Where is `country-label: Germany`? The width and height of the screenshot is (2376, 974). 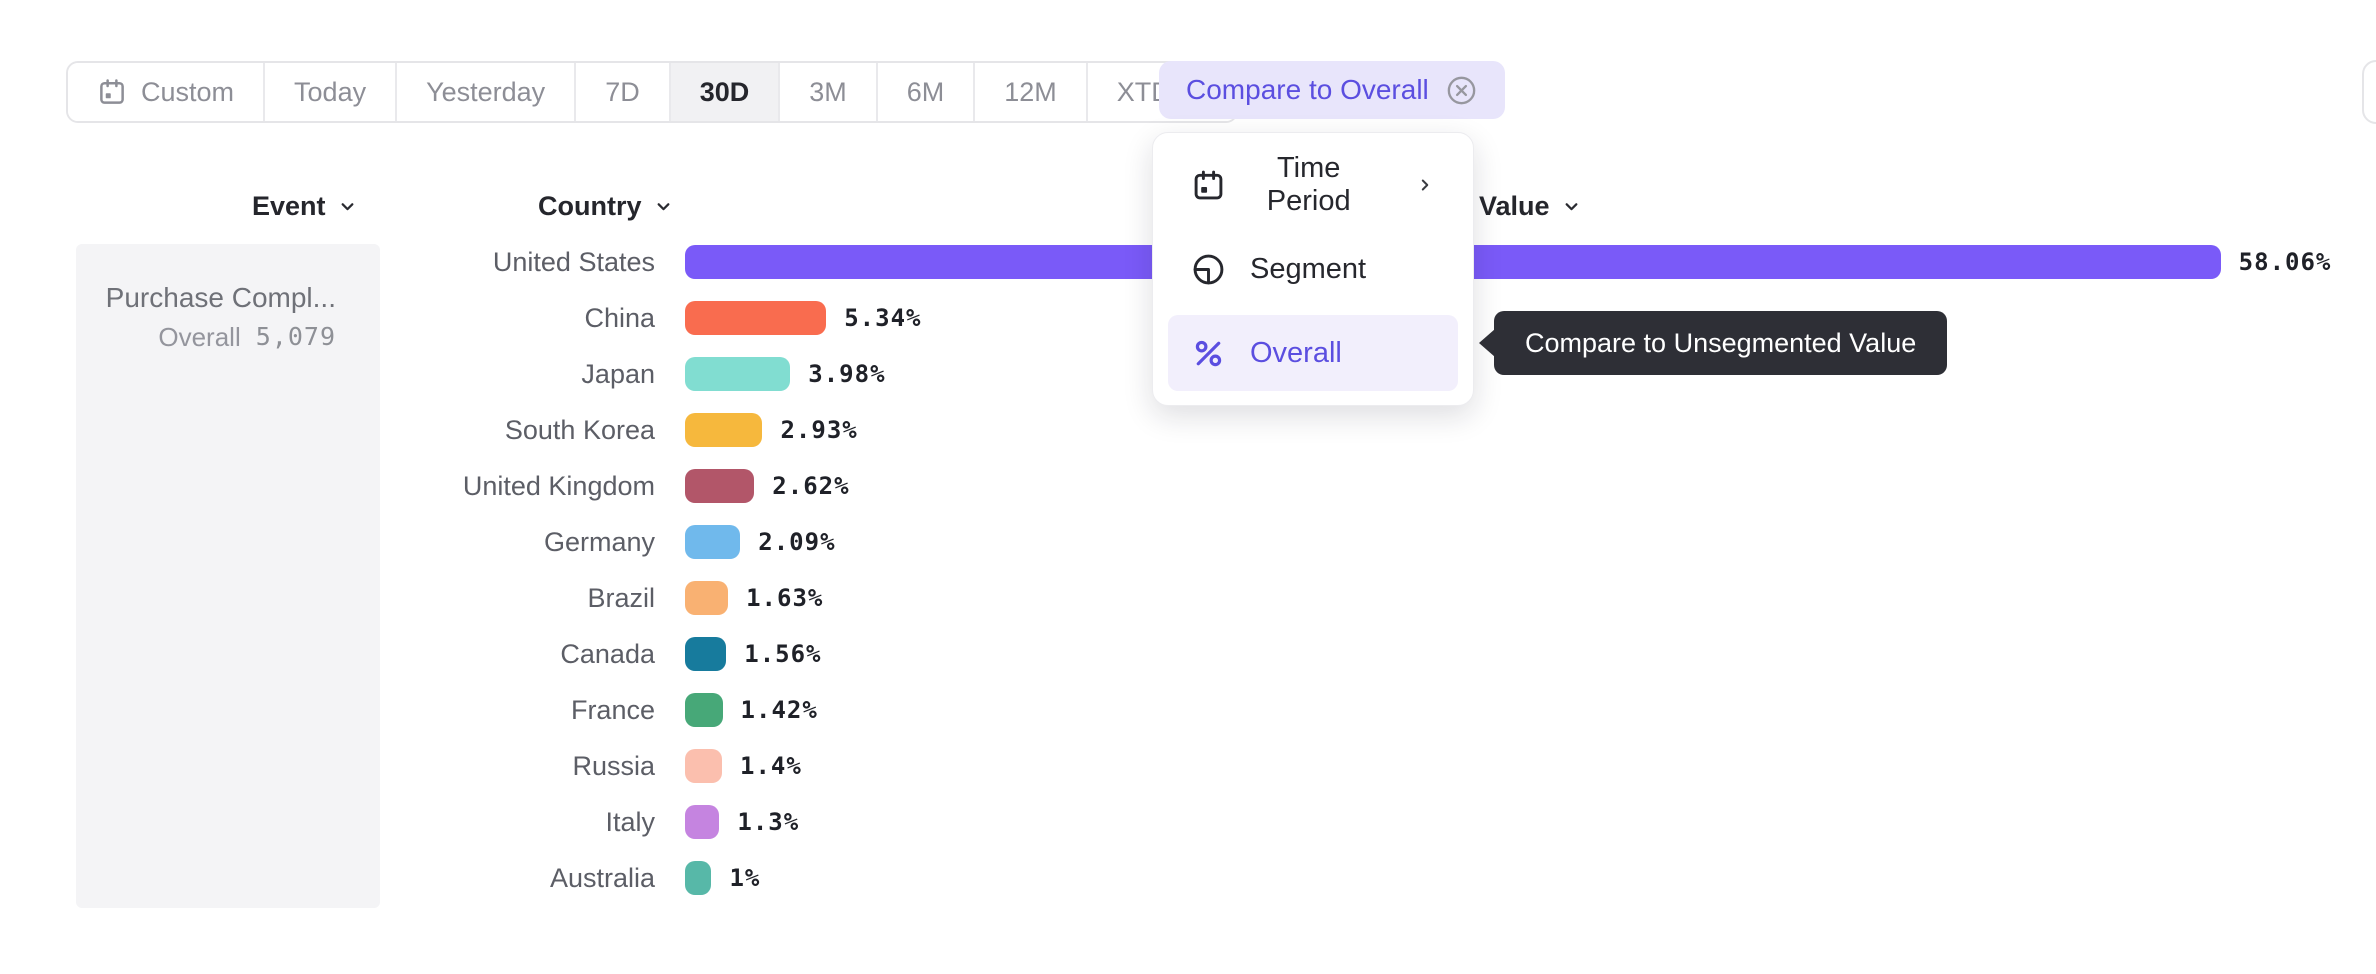 country-label: Germany is located at coordinates (599, 541).